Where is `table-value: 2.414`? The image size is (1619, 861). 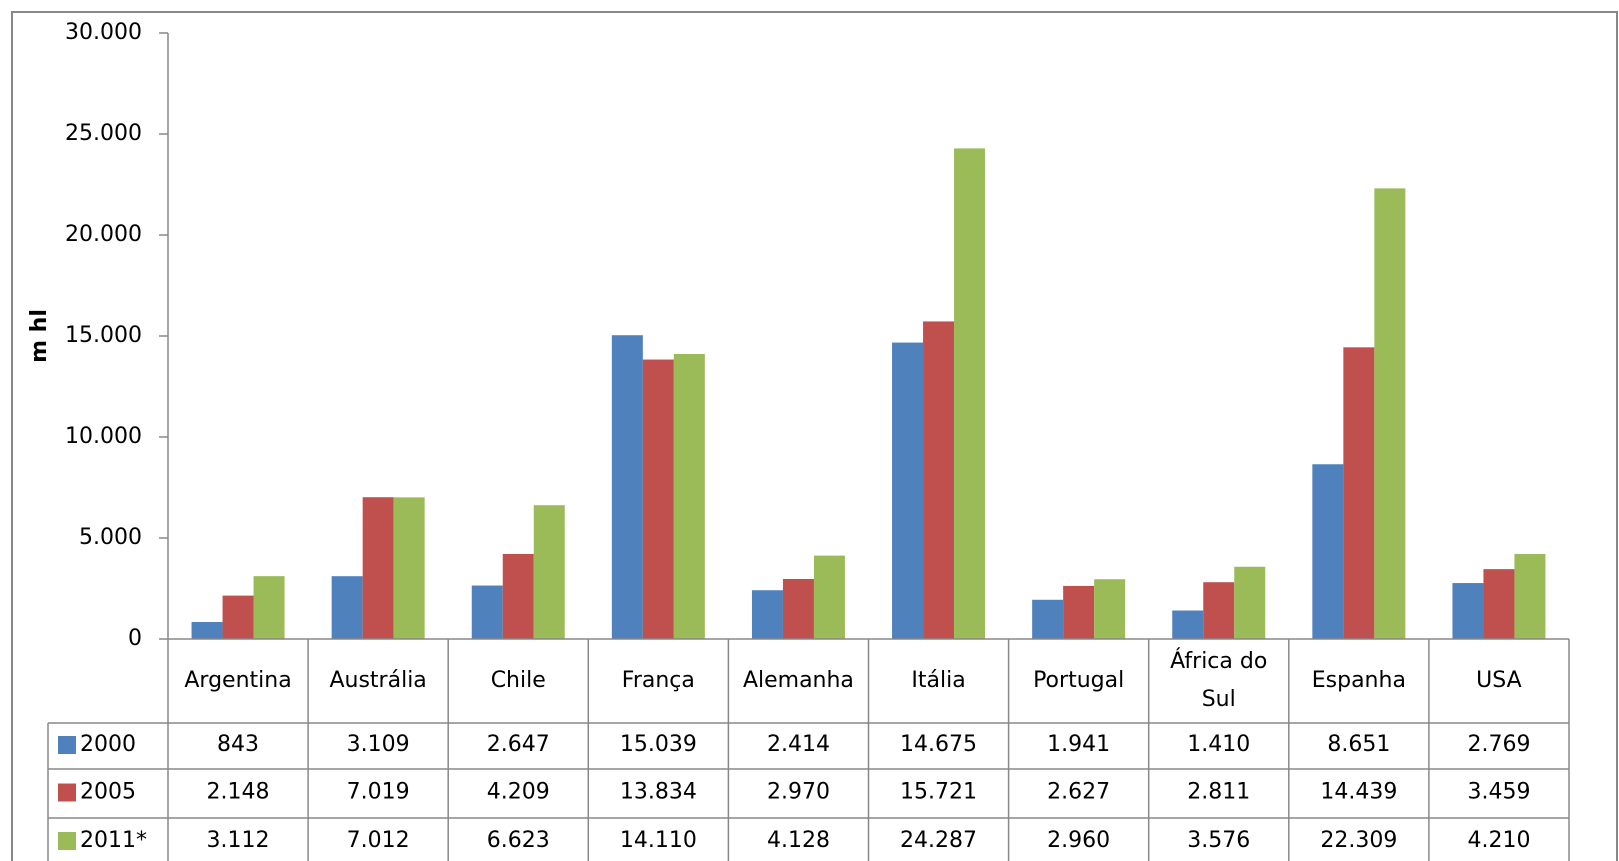 table-value: 2.414 is located at coordinates (798, 744).